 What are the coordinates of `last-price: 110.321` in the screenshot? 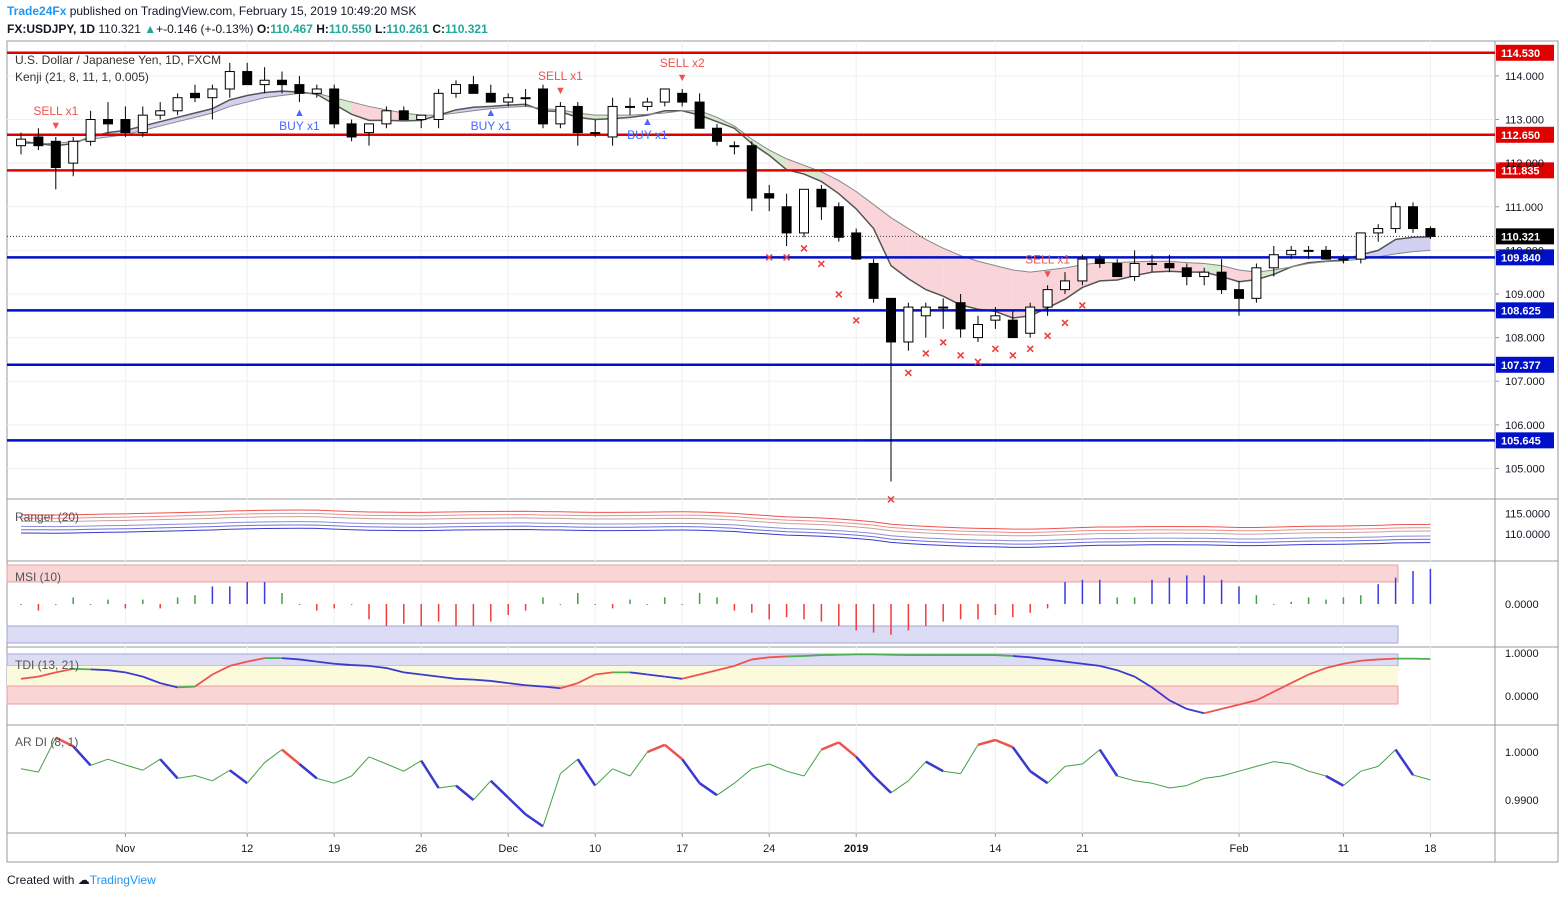 It's located at (119, 29).